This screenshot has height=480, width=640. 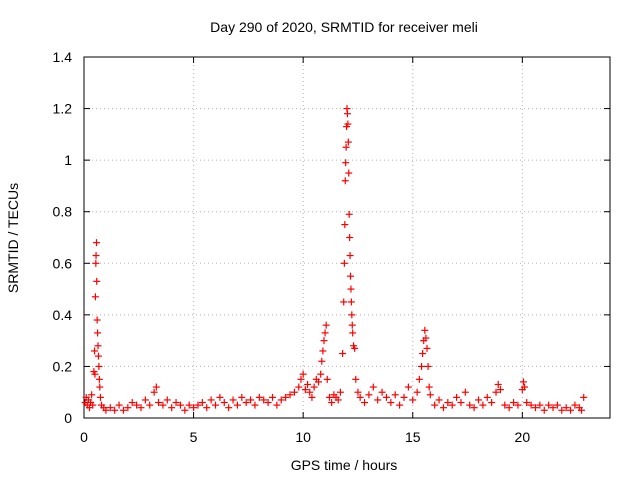 I want to click on x-tick-label: 10, so click(x=303, y=437).